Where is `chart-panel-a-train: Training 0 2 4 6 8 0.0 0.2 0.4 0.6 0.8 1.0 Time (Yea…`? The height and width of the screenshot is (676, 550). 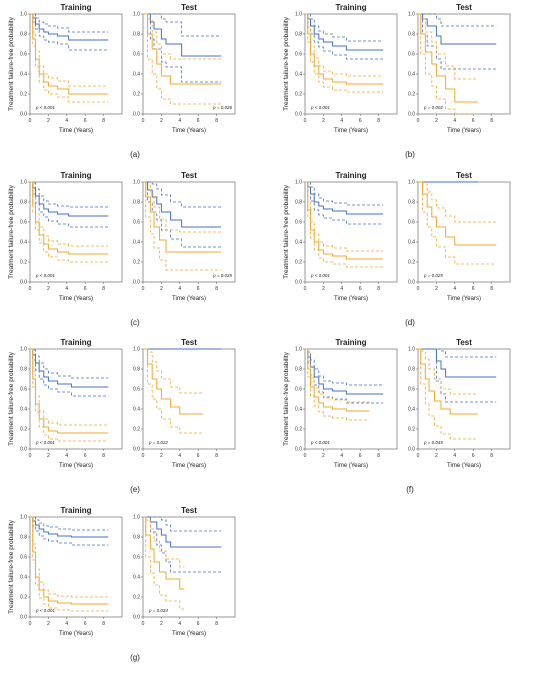
chart-panel-a-train: Training 0 2 4 6 8 0.0 0.2 0.4 0.6 0.8 1.0 Time (Yea… is located at coordinates (65, 68).